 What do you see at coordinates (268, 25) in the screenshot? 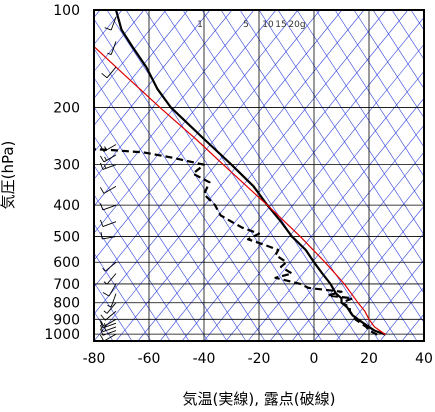
I see `mixing-ratio-label: 10` at bounding box center [268, 25].